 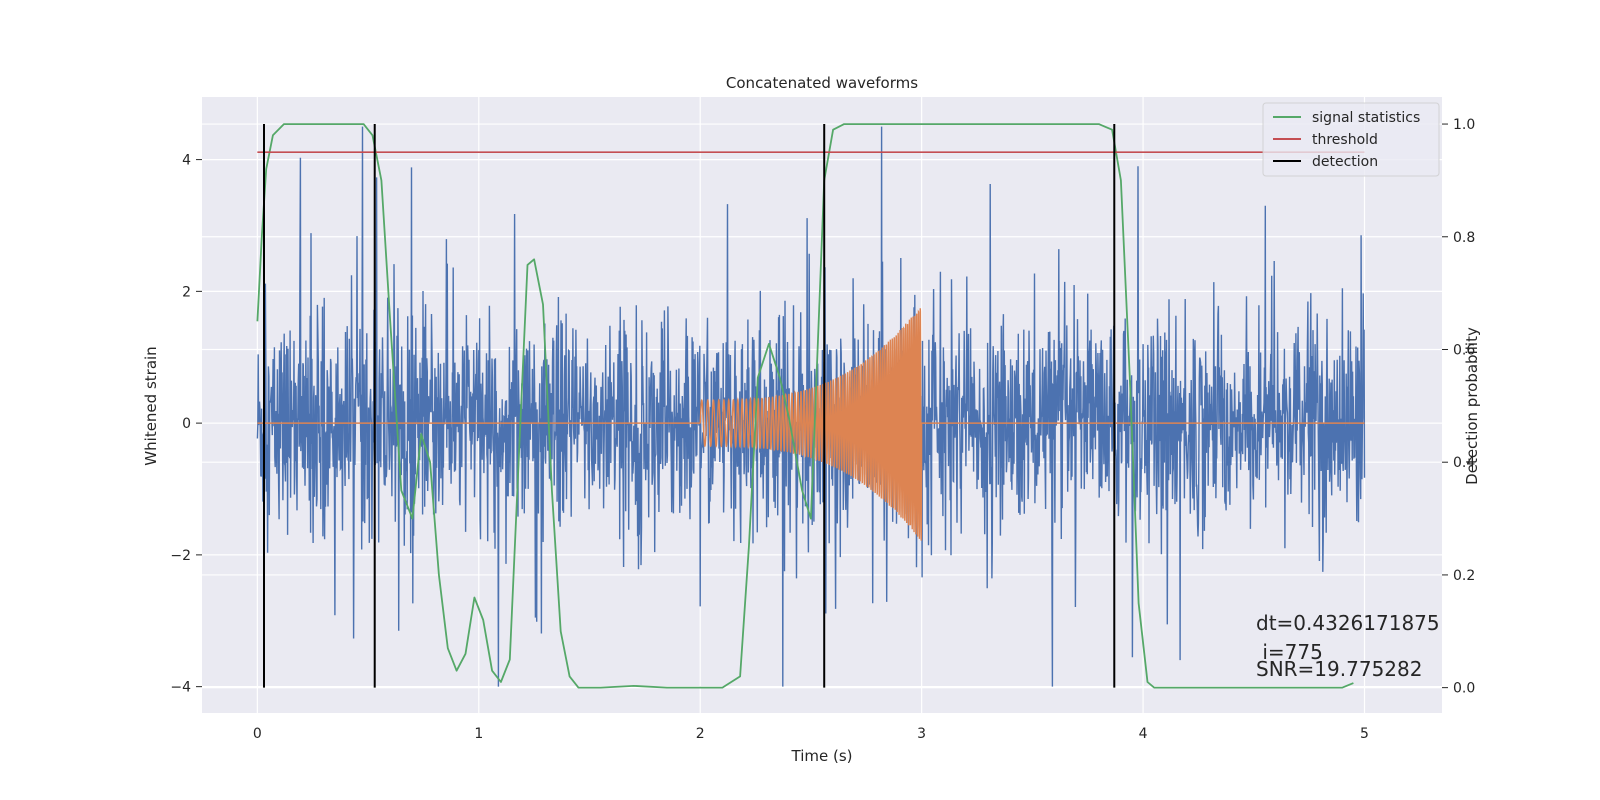 What do you see at coordinates (478, 734) in the screenshot?
I see `x-tick-label: 1` at bounding box center [478, 734].